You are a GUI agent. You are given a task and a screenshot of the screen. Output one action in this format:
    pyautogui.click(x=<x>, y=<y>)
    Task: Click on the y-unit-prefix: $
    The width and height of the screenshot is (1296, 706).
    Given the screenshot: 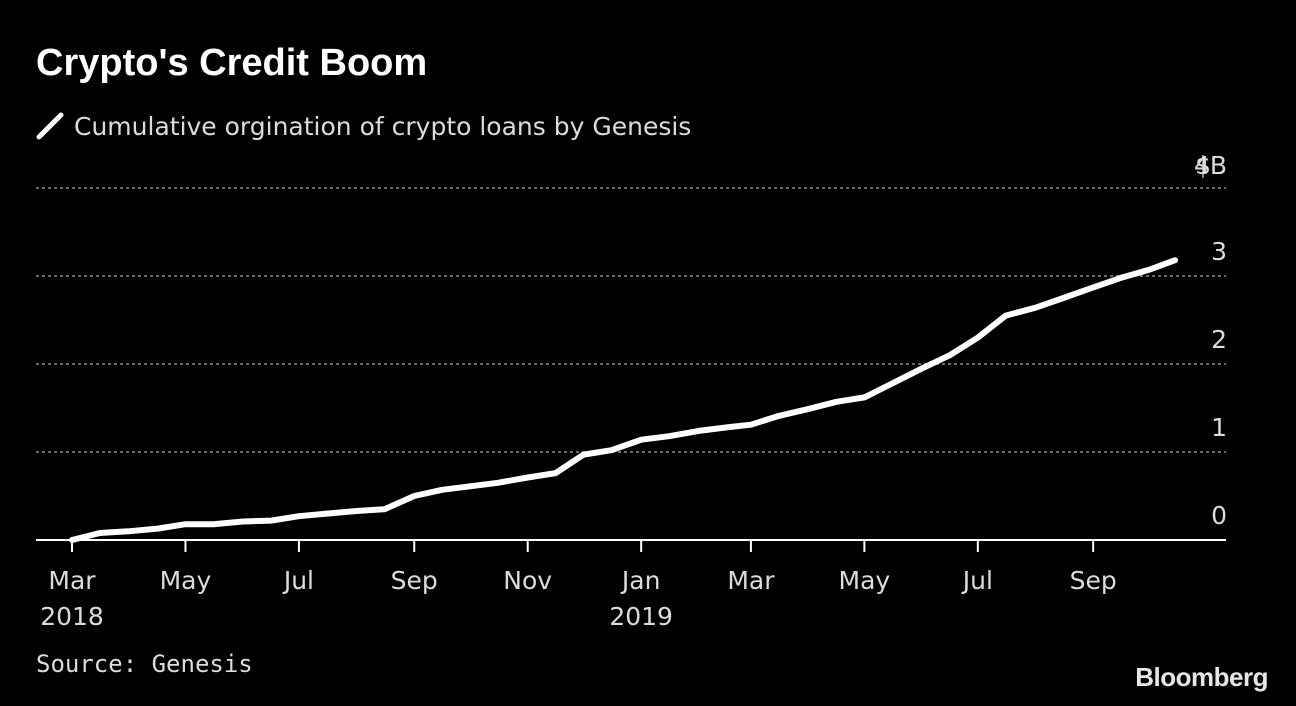 What is the action you would take?
    pyautogui.click(x=1203, y=165)
    